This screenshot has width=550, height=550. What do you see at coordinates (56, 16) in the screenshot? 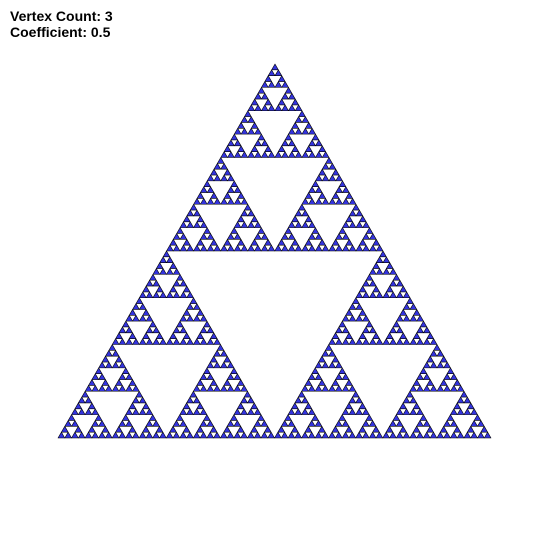
I see `vertex-count-label: Vertex Count:` at bounding box center [56, 16].